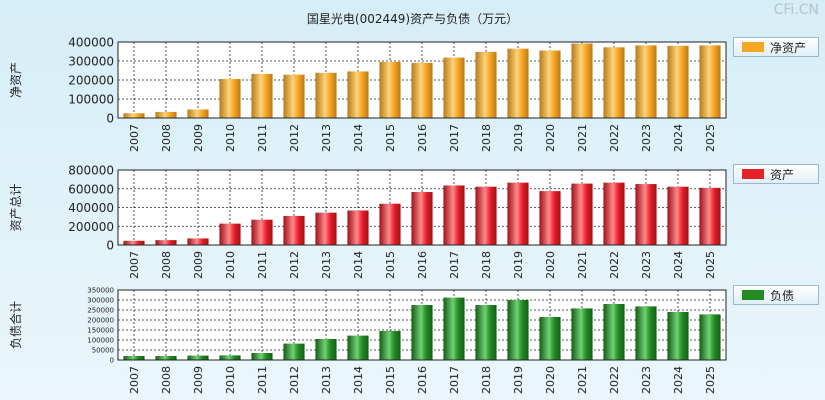  What do you see at coordinates (326, 95) in the screenshot?
I see `bar-net-2013` at bounding box center [326, 95].